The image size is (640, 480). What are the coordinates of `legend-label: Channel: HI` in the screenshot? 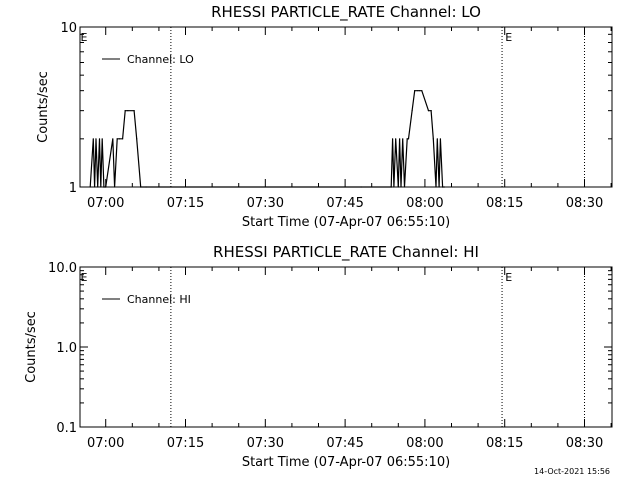 It's located at (159, 299).